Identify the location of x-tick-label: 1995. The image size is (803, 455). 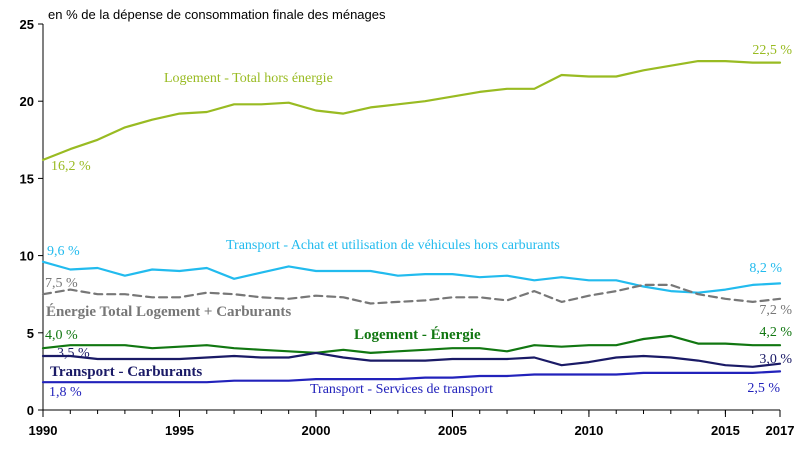
(179, 430).